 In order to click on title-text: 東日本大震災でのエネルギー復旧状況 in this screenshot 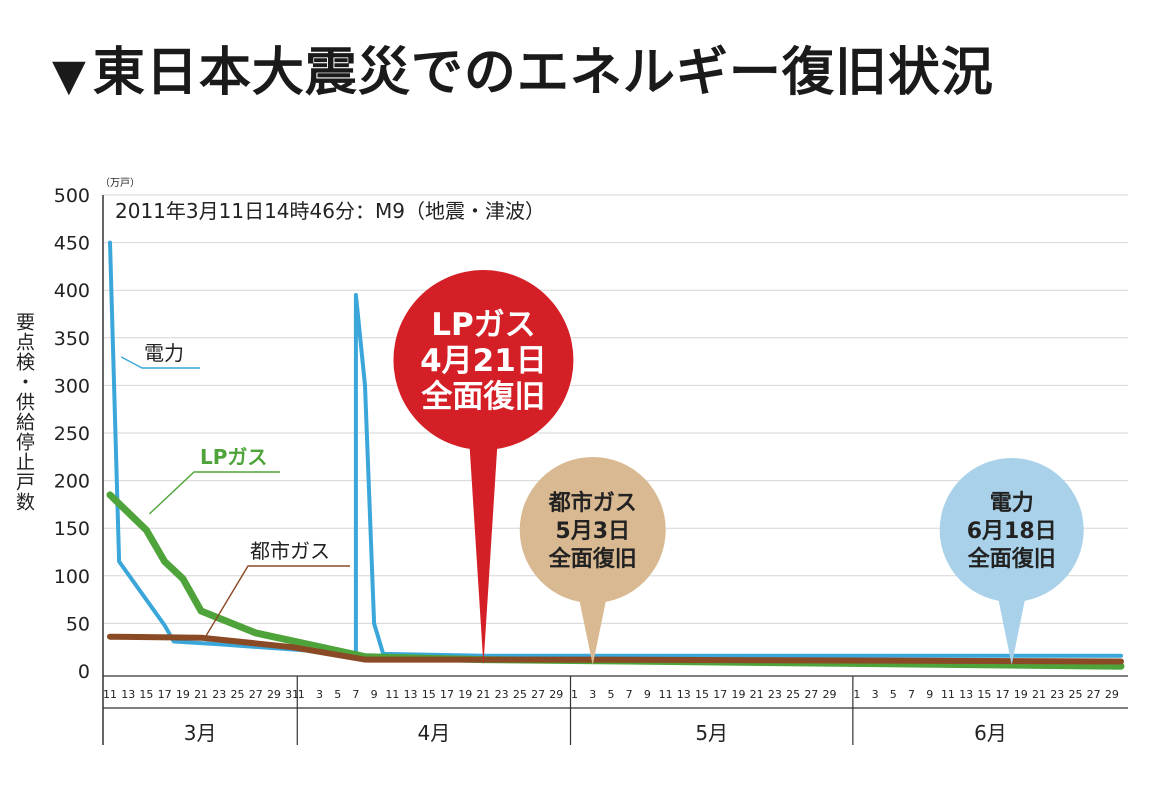, I will do `click(543, 73)`.